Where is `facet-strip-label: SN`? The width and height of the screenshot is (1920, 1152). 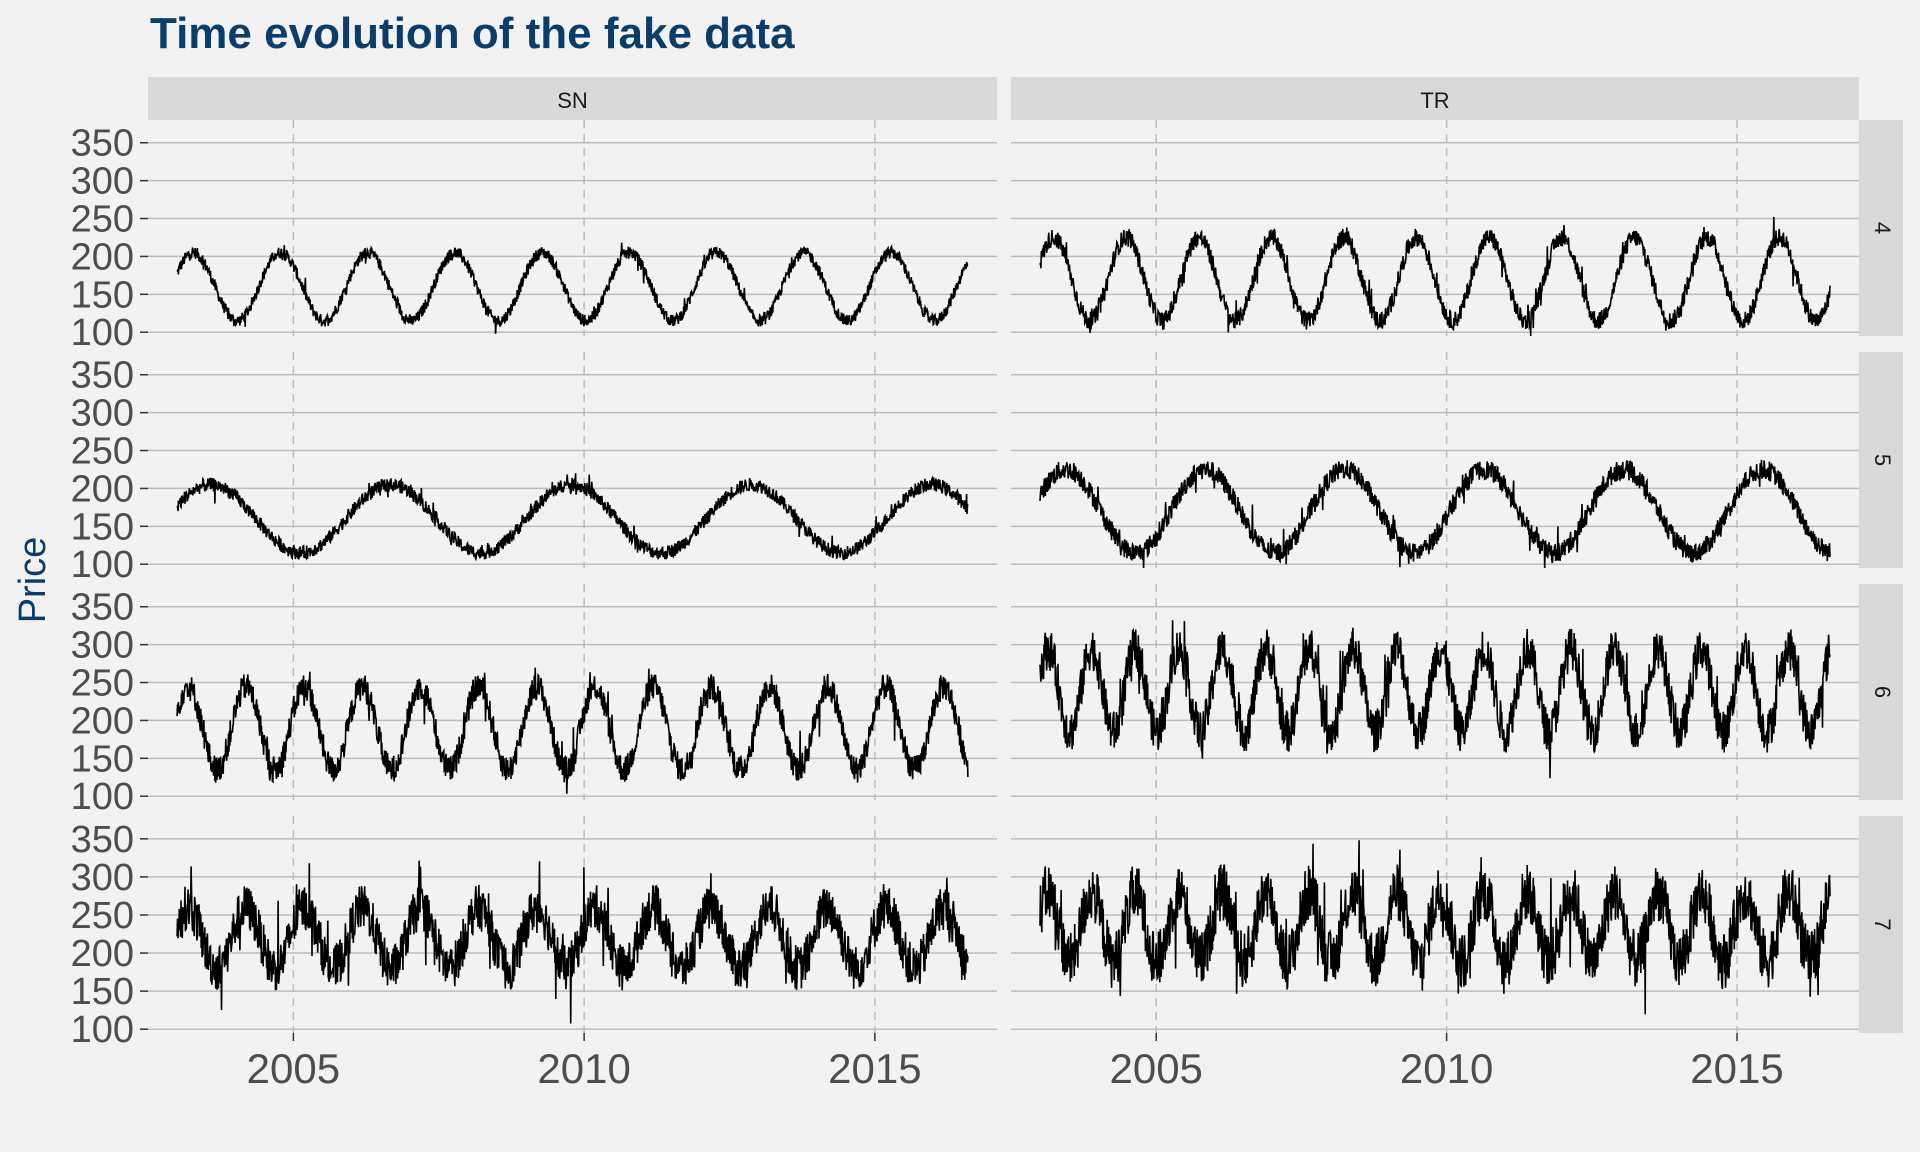 facet-strip-label: SN is located at coordinates (572, 100).